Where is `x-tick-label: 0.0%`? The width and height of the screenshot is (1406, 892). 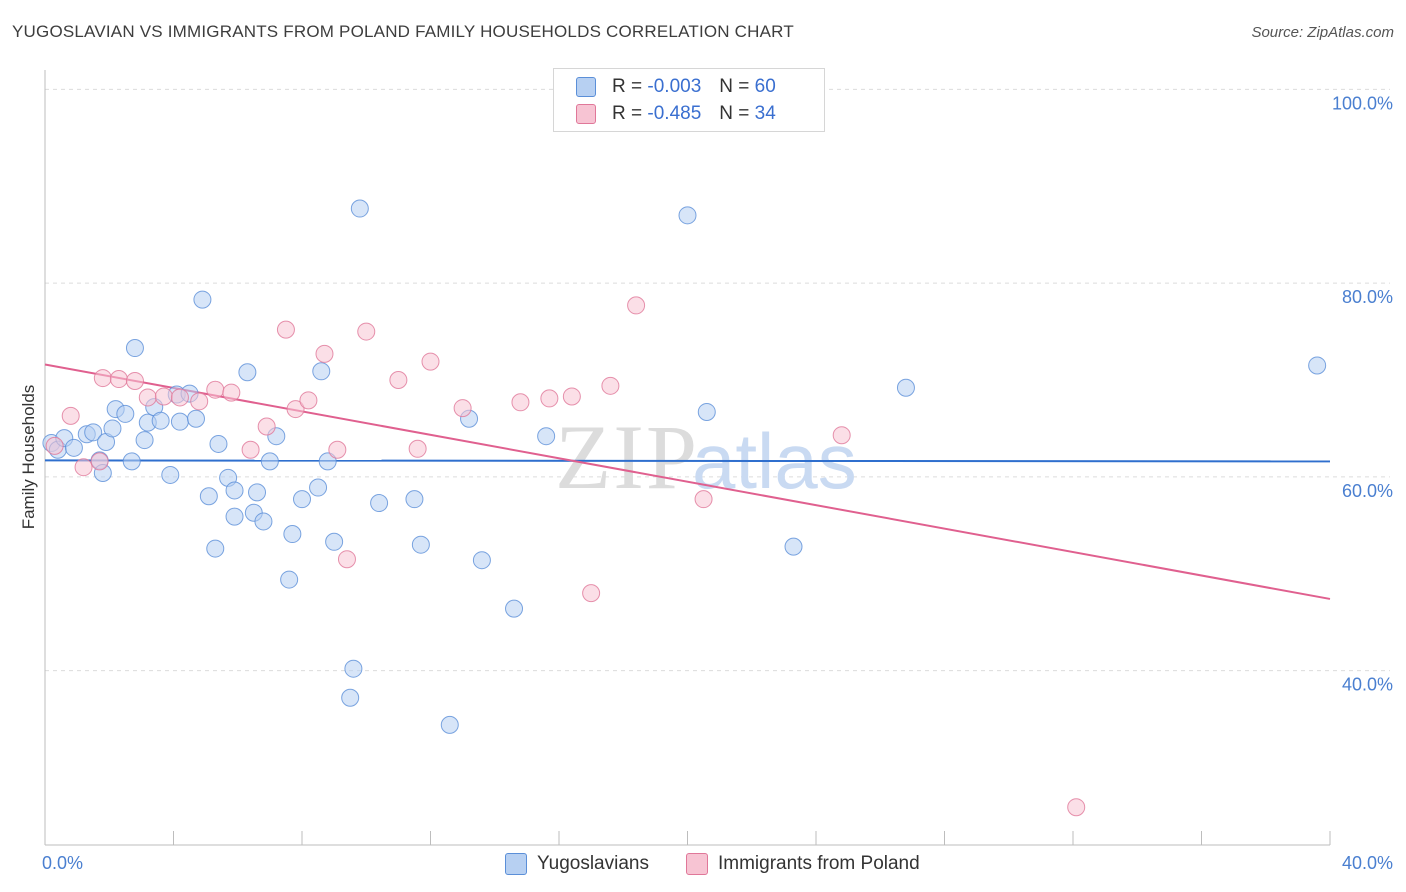
x-tick-label: 0.0% is located at coordinates (62, 863).